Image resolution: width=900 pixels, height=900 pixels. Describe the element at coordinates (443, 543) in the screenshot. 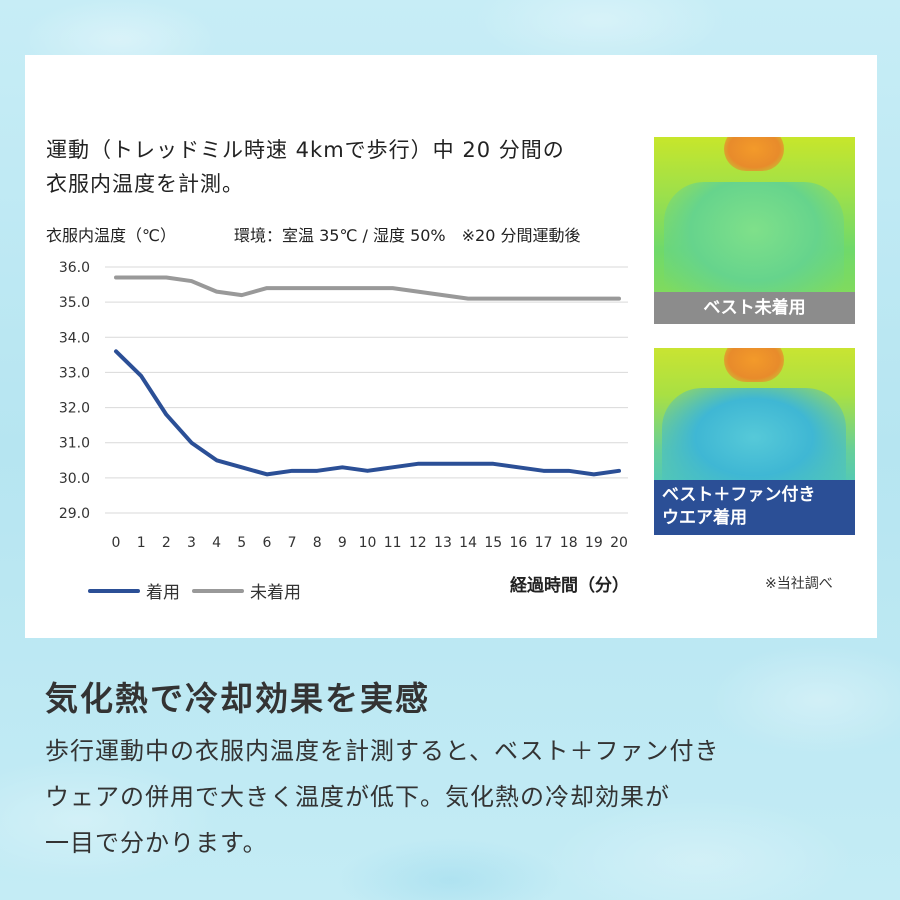

I see `x-tick-label: 13` at that location.